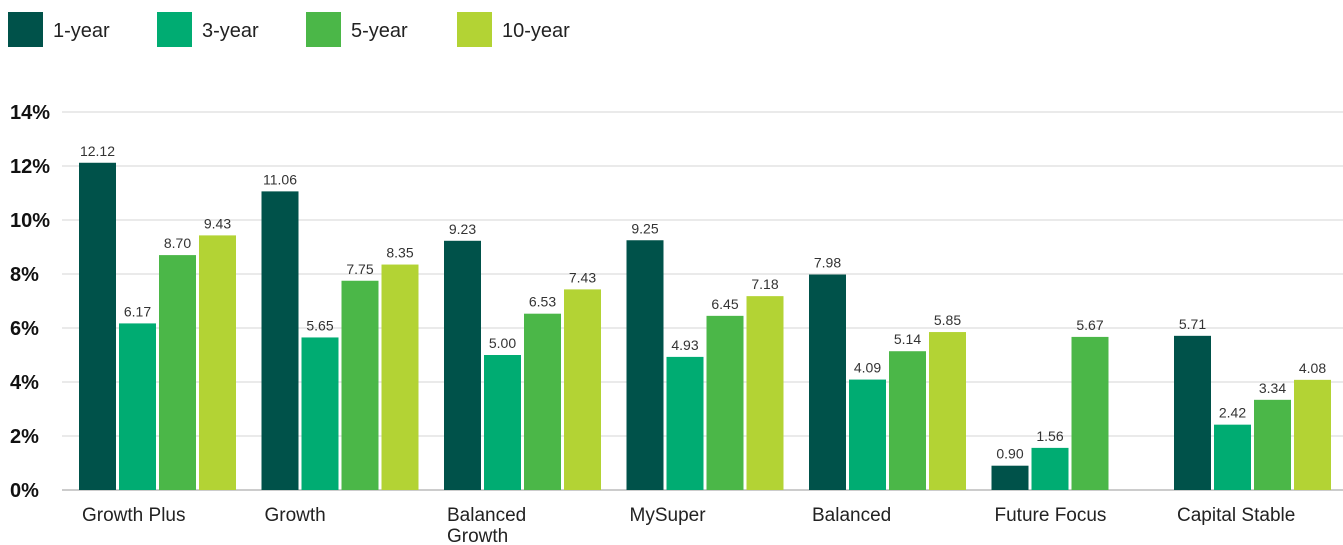 The width and height of the screenshot is (1343, 545). I want to click on bar-3-year-balanced-growth, so click(502, 422).